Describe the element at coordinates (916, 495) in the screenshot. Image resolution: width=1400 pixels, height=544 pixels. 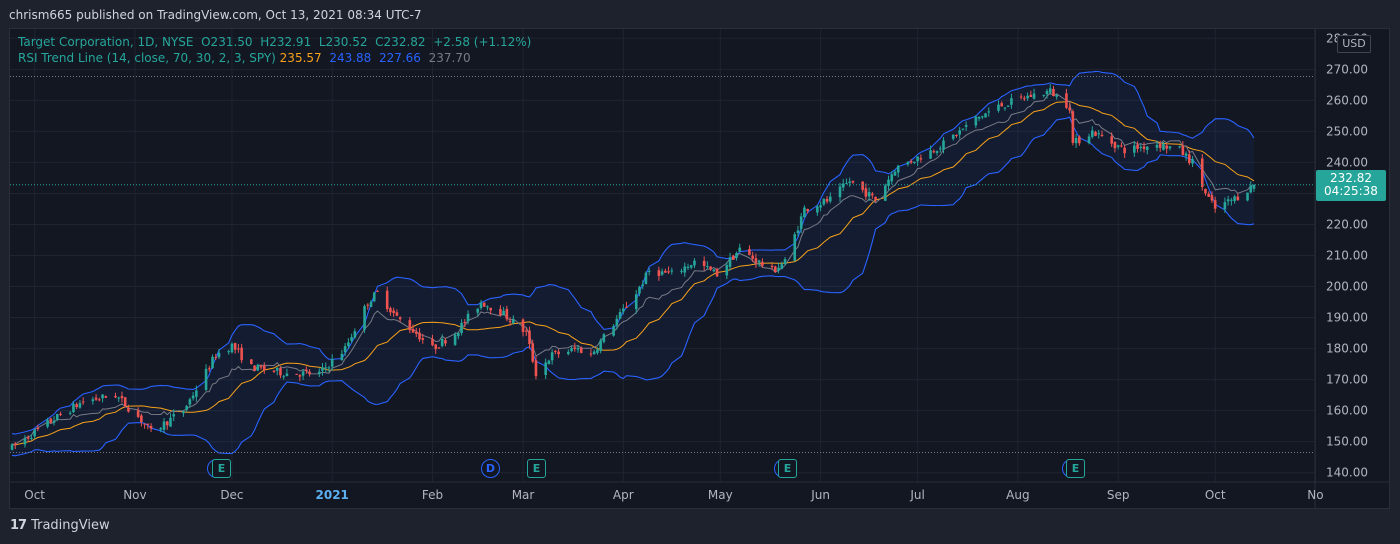
I see `time-tick-label: Jul` at that location.